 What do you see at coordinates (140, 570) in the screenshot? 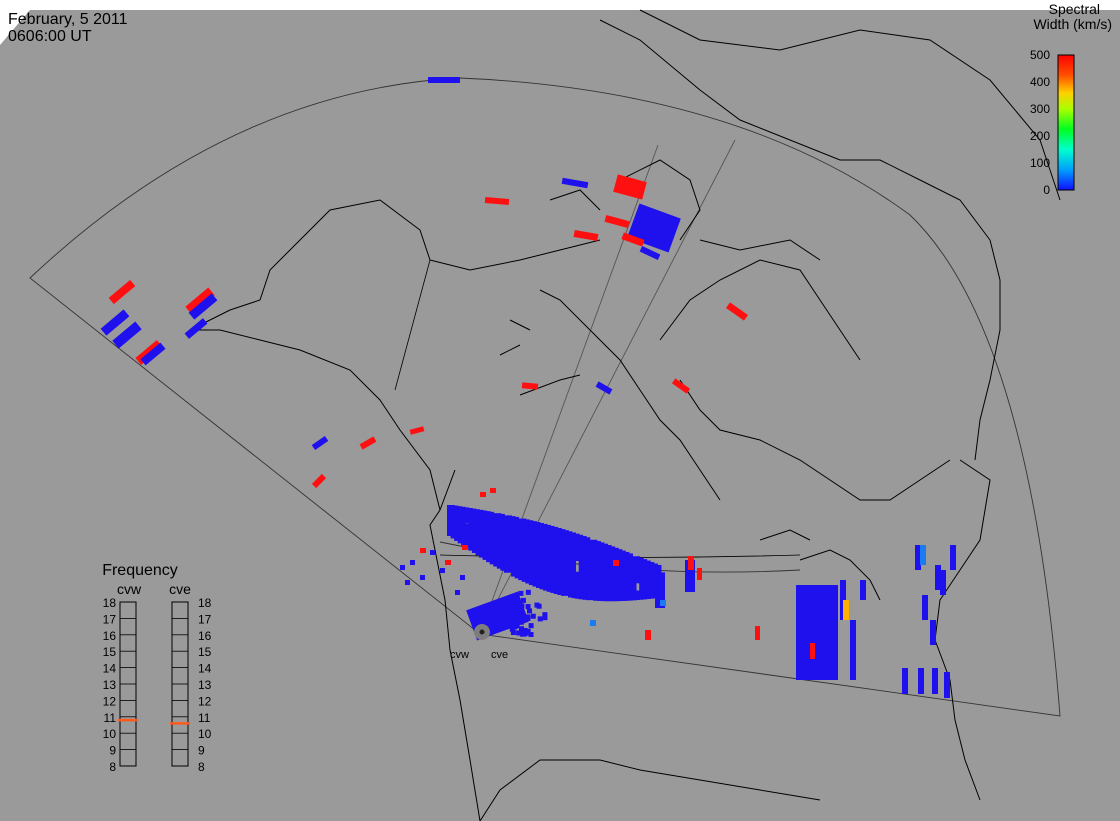
I see `frequency-title: Frequency` at bounding box center [140, 570].